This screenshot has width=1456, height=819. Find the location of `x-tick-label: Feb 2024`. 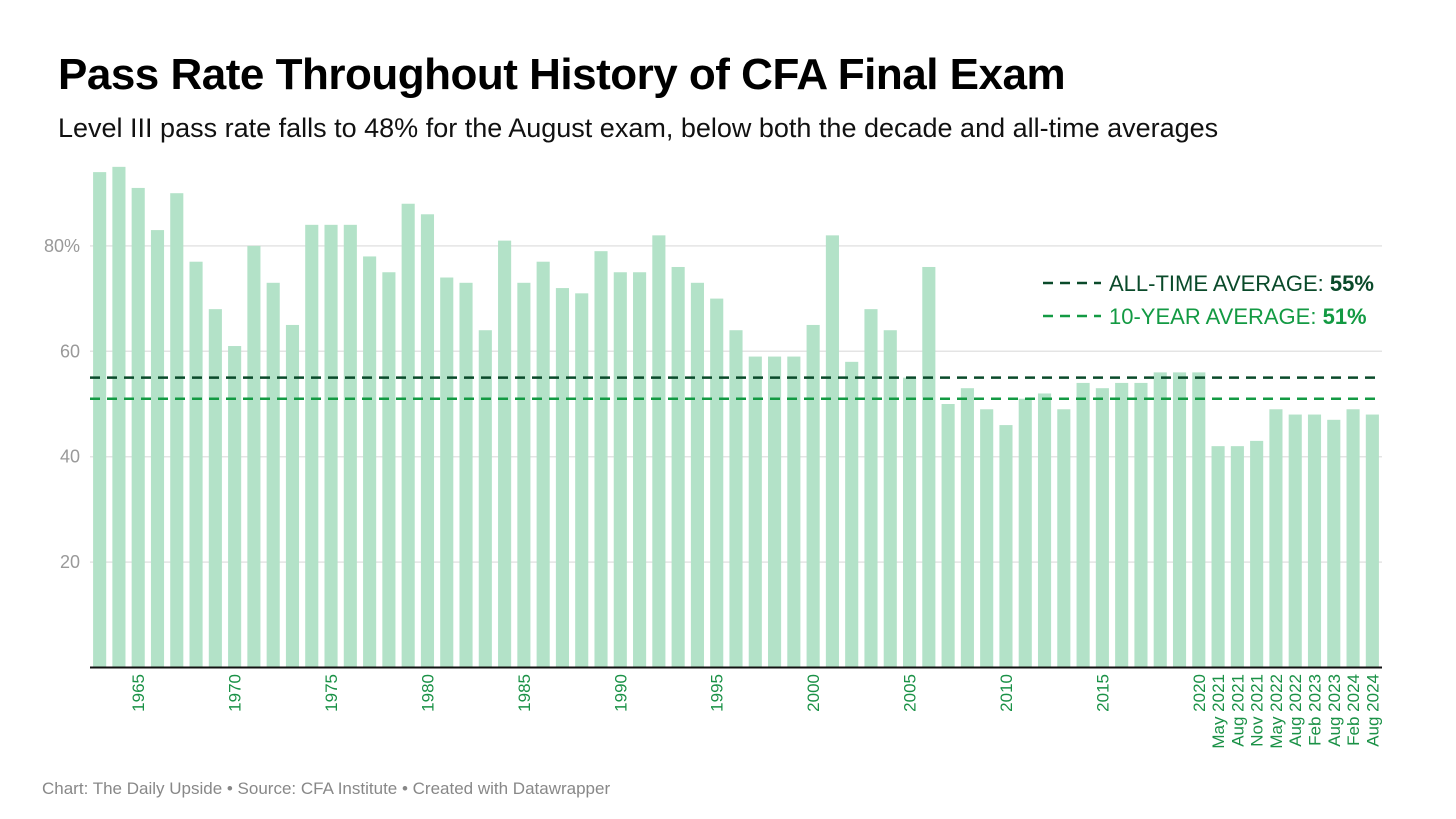

x-tick-label: Feb 2024 is located at coordinates (1353, 710).